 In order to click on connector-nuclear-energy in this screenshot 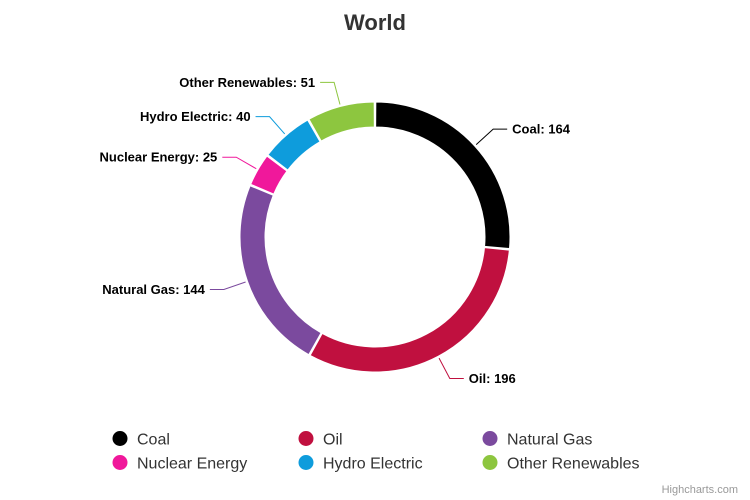, I will do `click(239, 163)`.